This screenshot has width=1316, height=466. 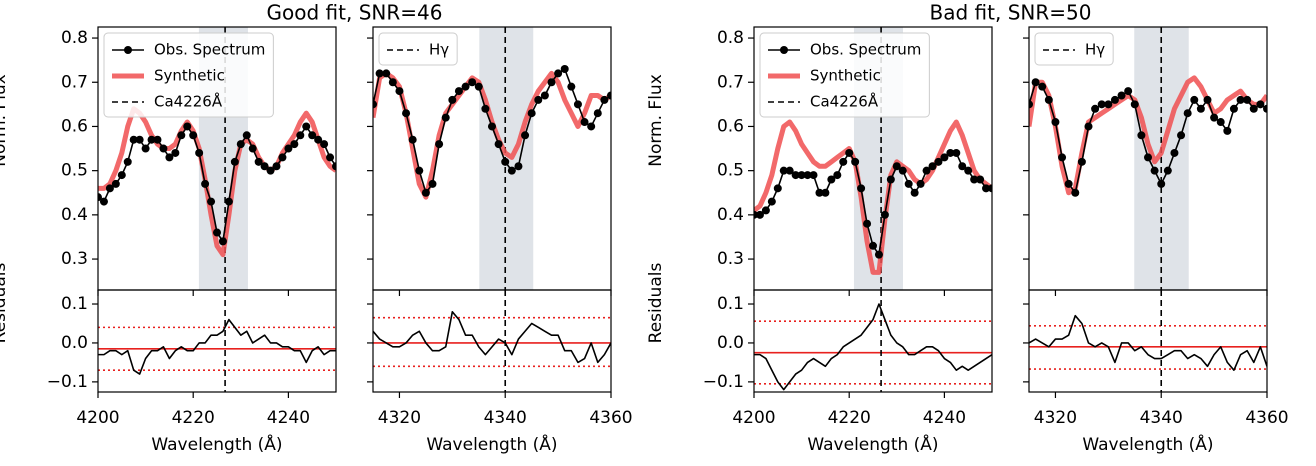 What do you see at coordinates (730, 126) in the screenshot?
I see `y-tick-label: 0.6` at bounding box center [730, 126].